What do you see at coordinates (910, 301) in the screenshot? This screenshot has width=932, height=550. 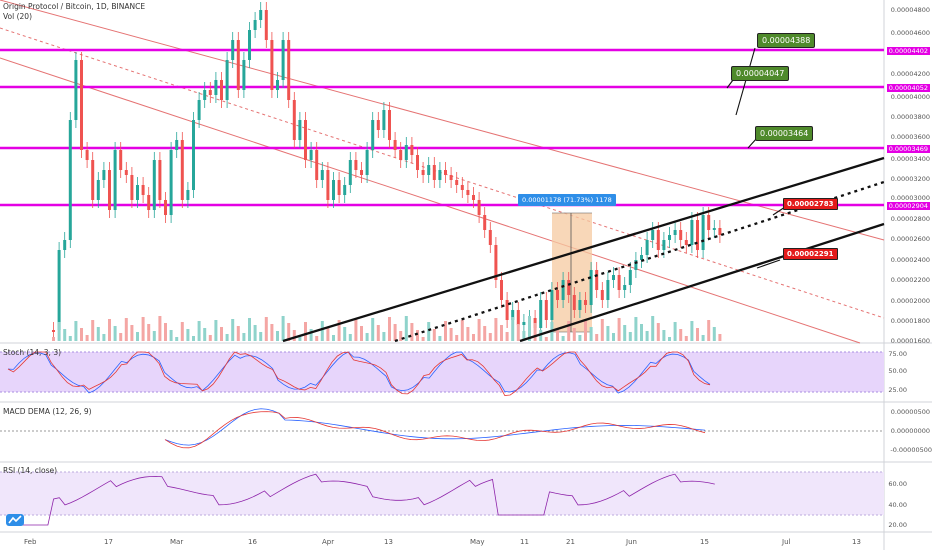 I see `price-label: 0.00002000` at bounding box center [910, 301].